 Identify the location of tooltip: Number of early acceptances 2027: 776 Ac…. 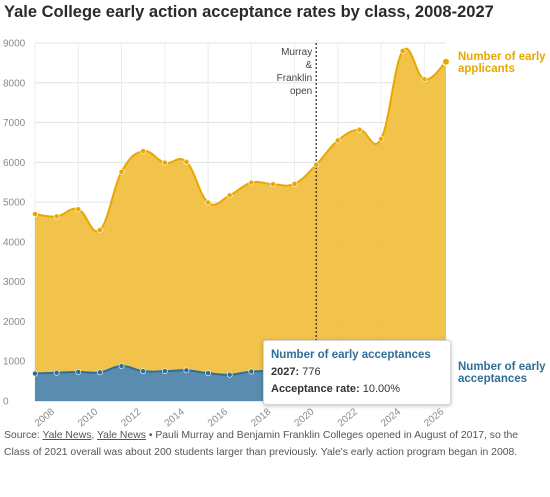
(357, 372).